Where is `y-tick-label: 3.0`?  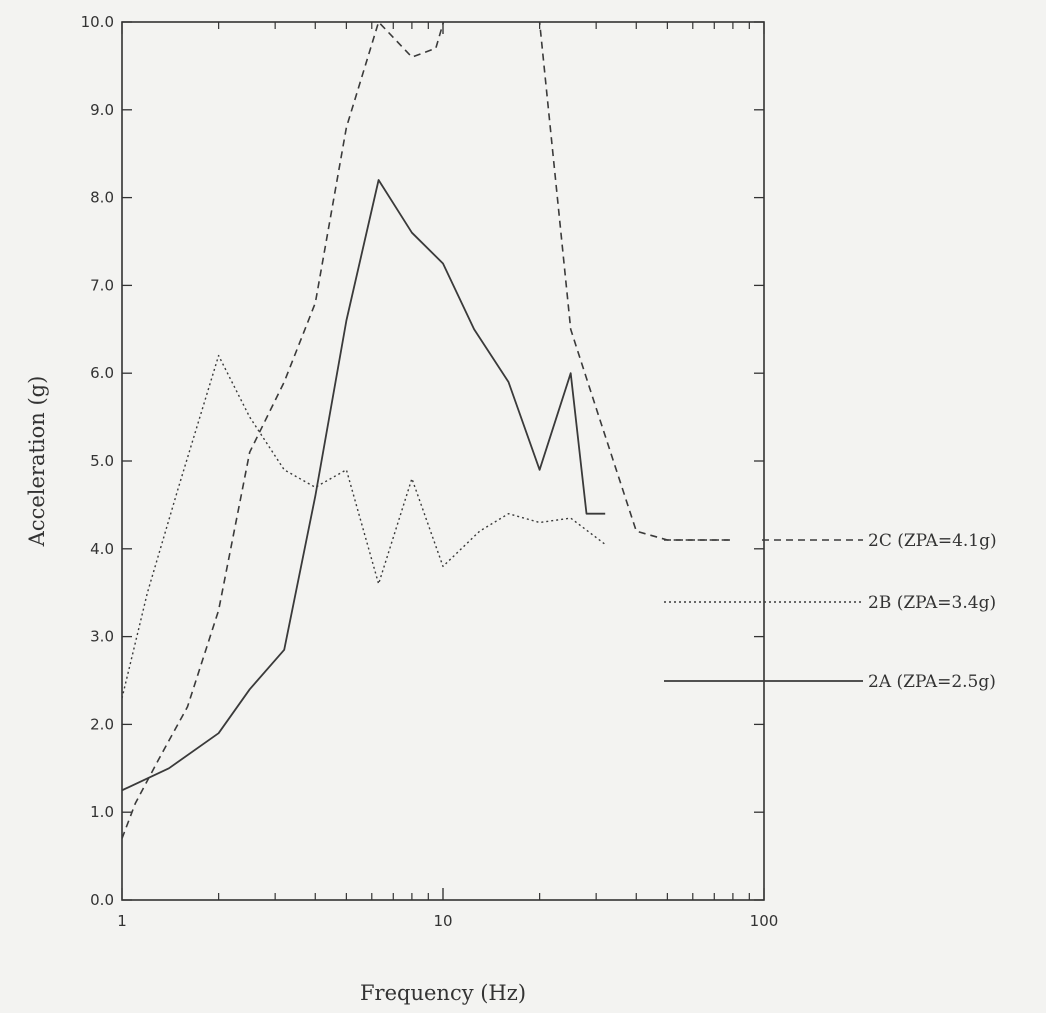 y-tick-label: 3.0 is located at coordinates (102, 637).